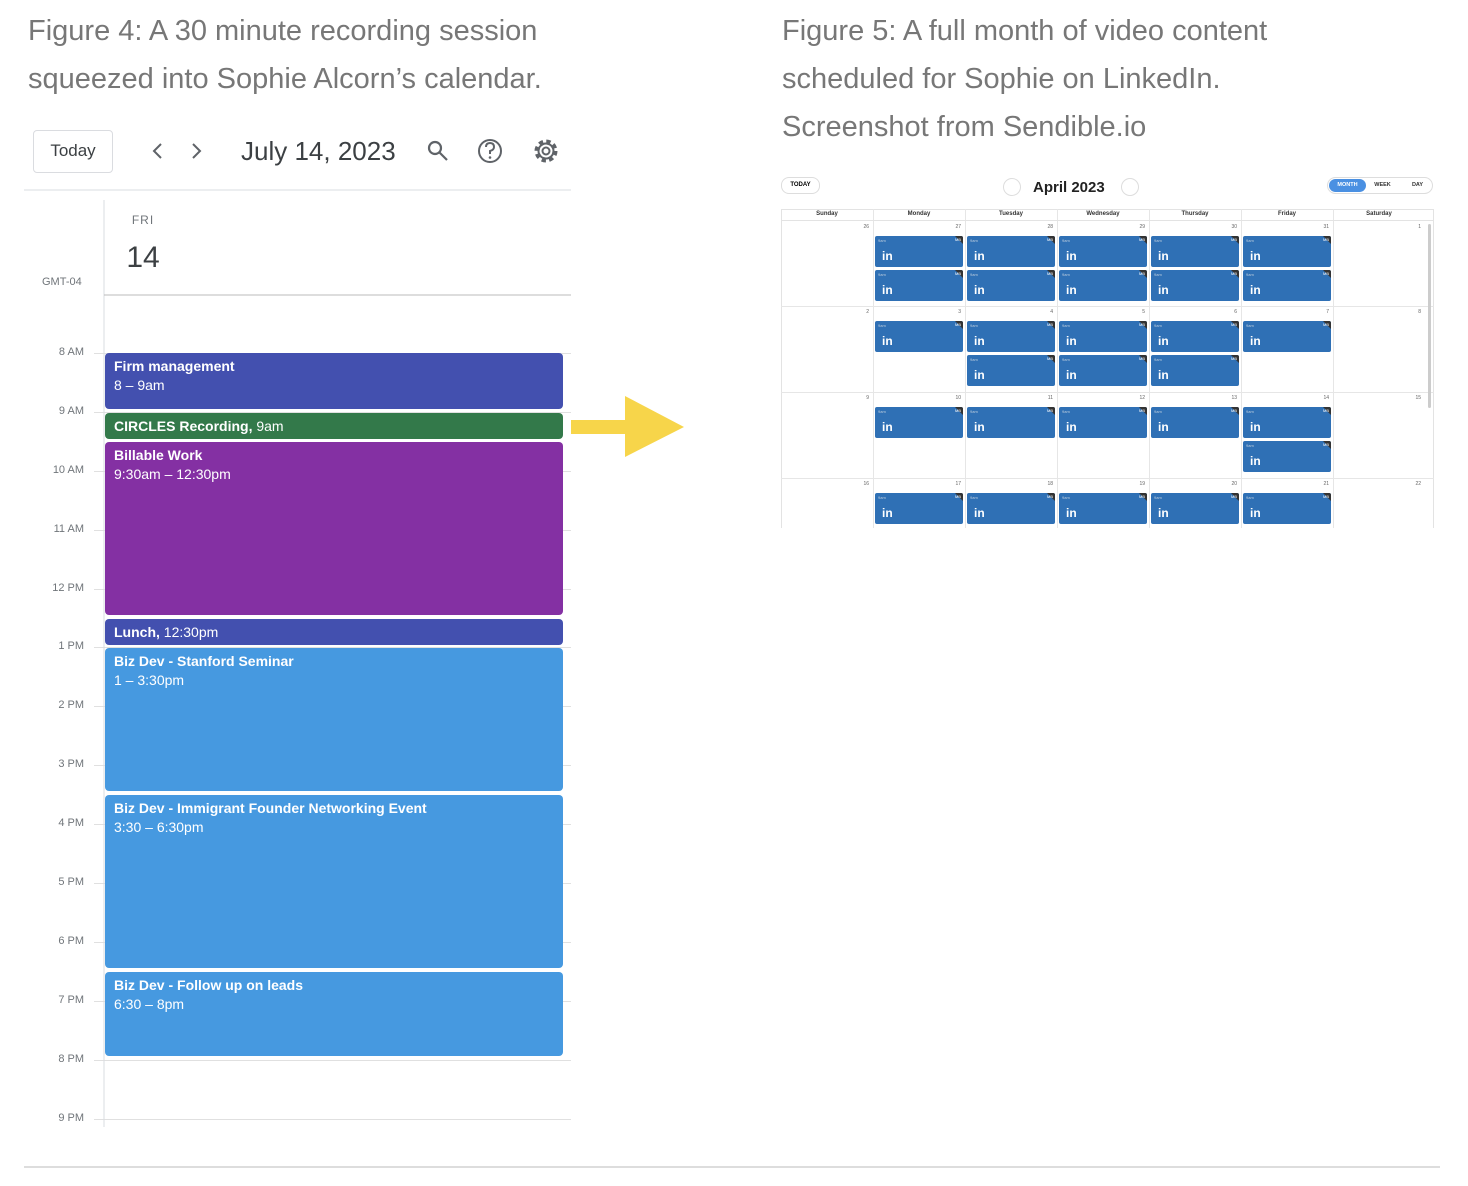 The image size is (1468, 1186). Describe the element at coordinates (800, 185) in the screenshot. I see `today-button: TODAY` at that location.